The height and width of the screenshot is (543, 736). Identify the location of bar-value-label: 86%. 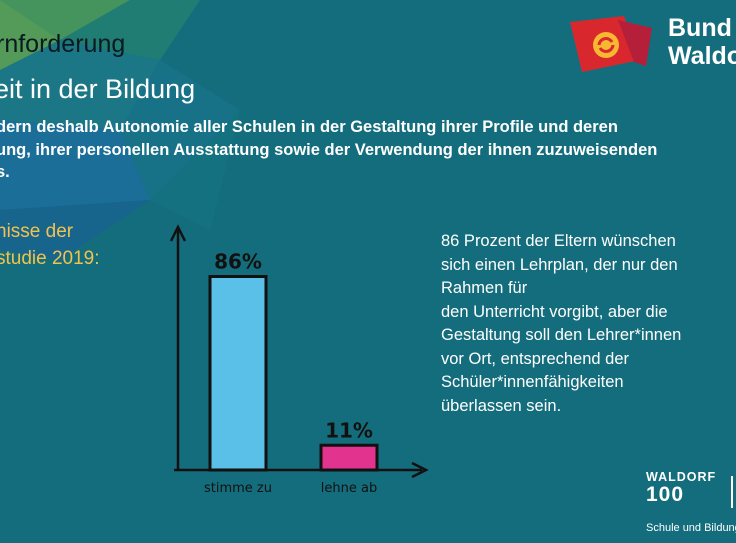
(238, 262).